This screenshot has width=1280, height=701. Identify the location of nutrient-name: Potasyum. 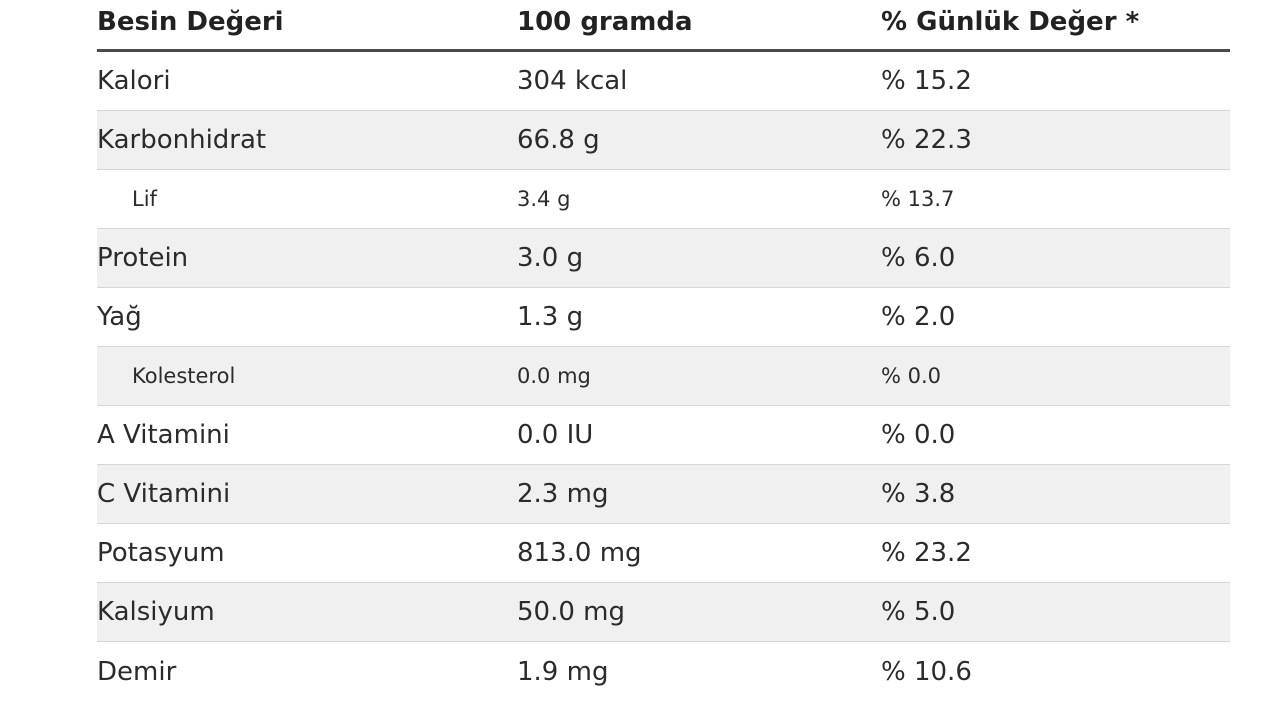
(161, 553).